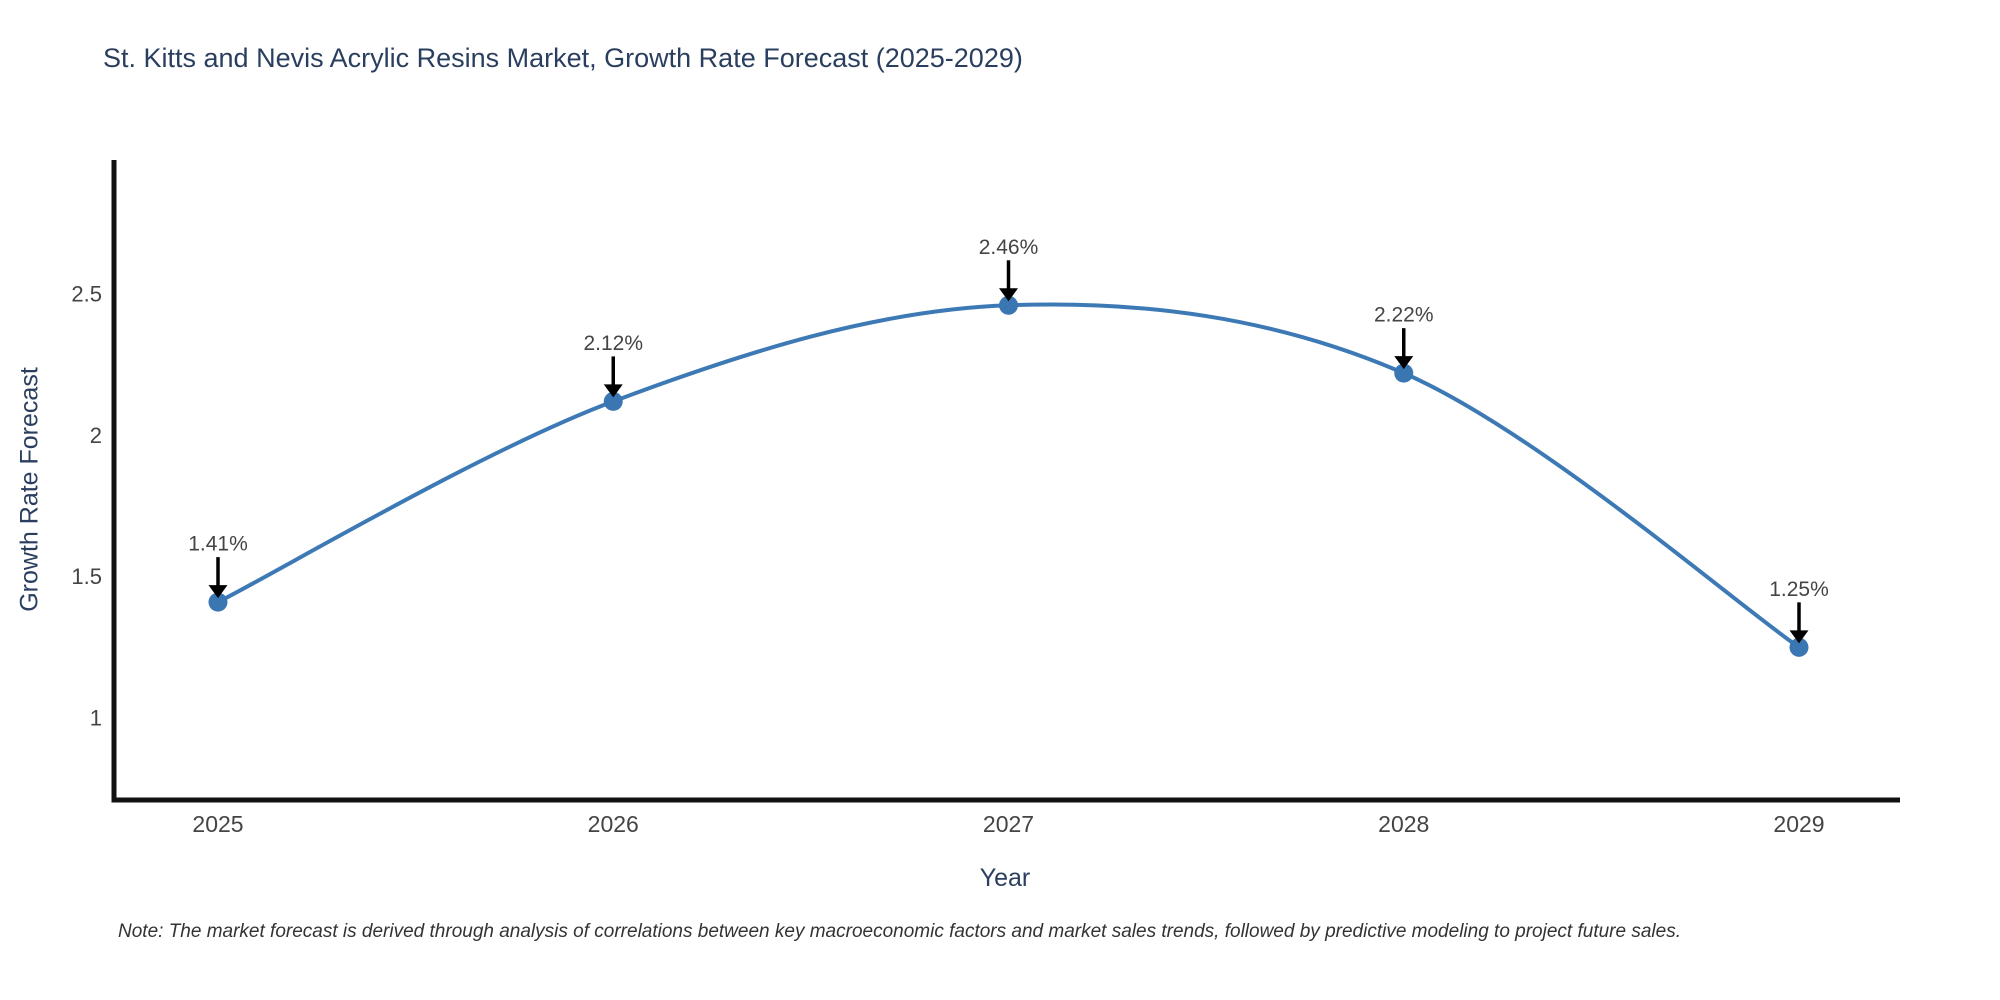  Describe the element at coordinates (1798, 824) in the screenshot. I see `x-tick-label: 2029` at that location.